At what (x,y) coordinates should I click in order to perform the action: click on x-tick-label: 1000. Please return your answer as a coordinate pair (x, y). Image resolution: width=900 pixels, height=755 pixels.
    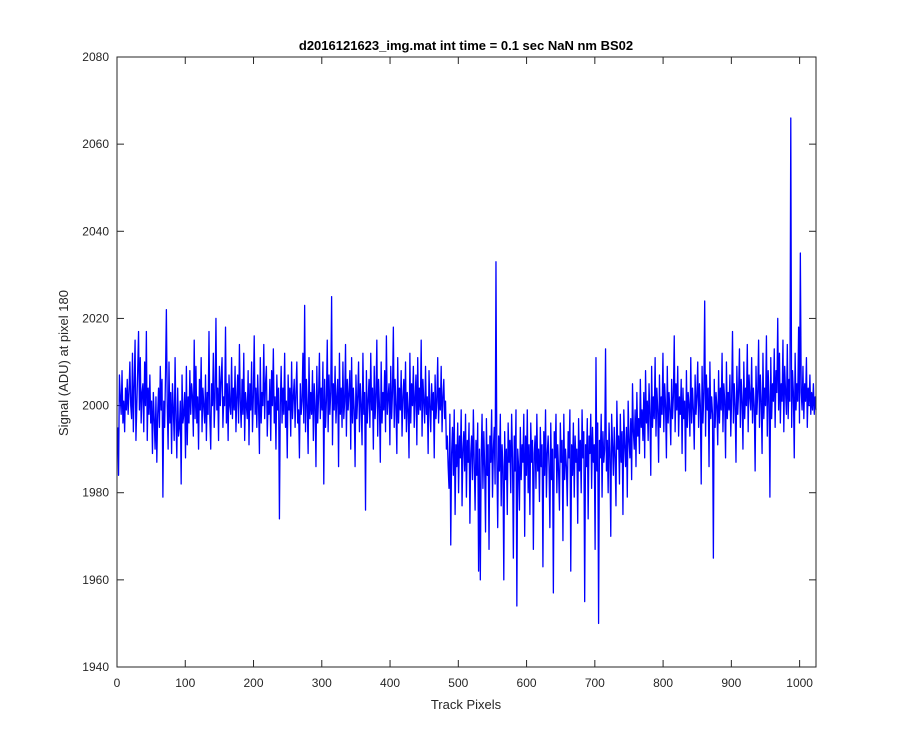
    Looking at the image, I should click on (799, 683).